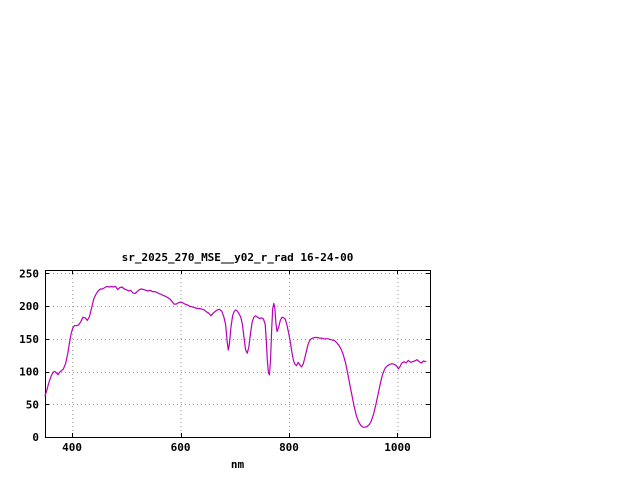 Image resolution: width=640 pixels, height=480 pixels. I want to click on y-tick-label: 50, so click(32, 404).